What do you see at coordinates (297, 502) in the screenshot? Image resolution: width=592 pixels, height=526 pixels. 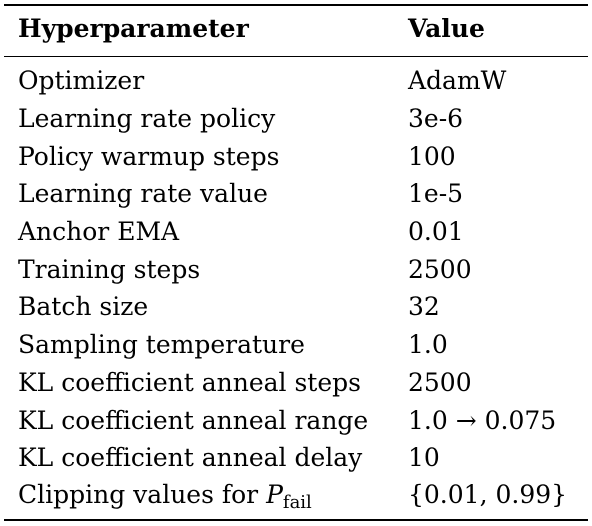 I see `p-fail-subscript: fail` at bounding box center [297, 502].